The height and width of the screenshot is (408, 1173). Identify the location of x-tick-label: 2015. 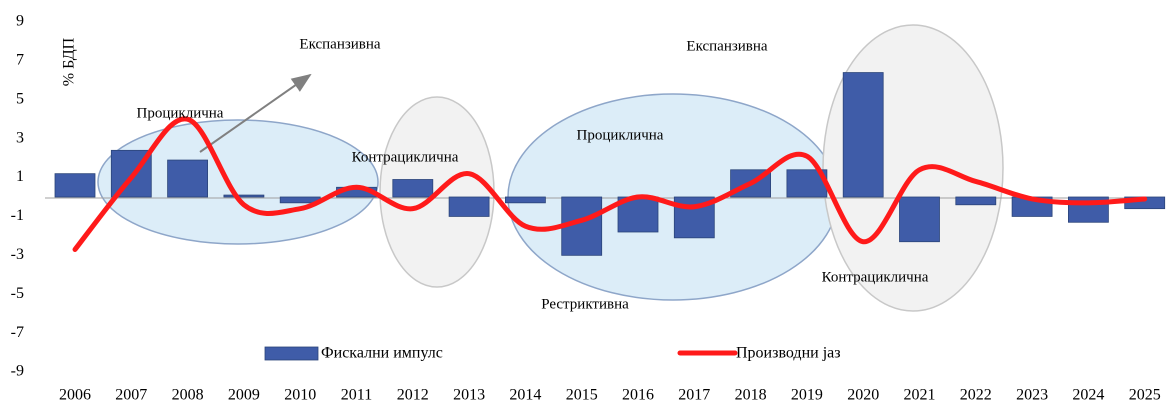
(582, 395).